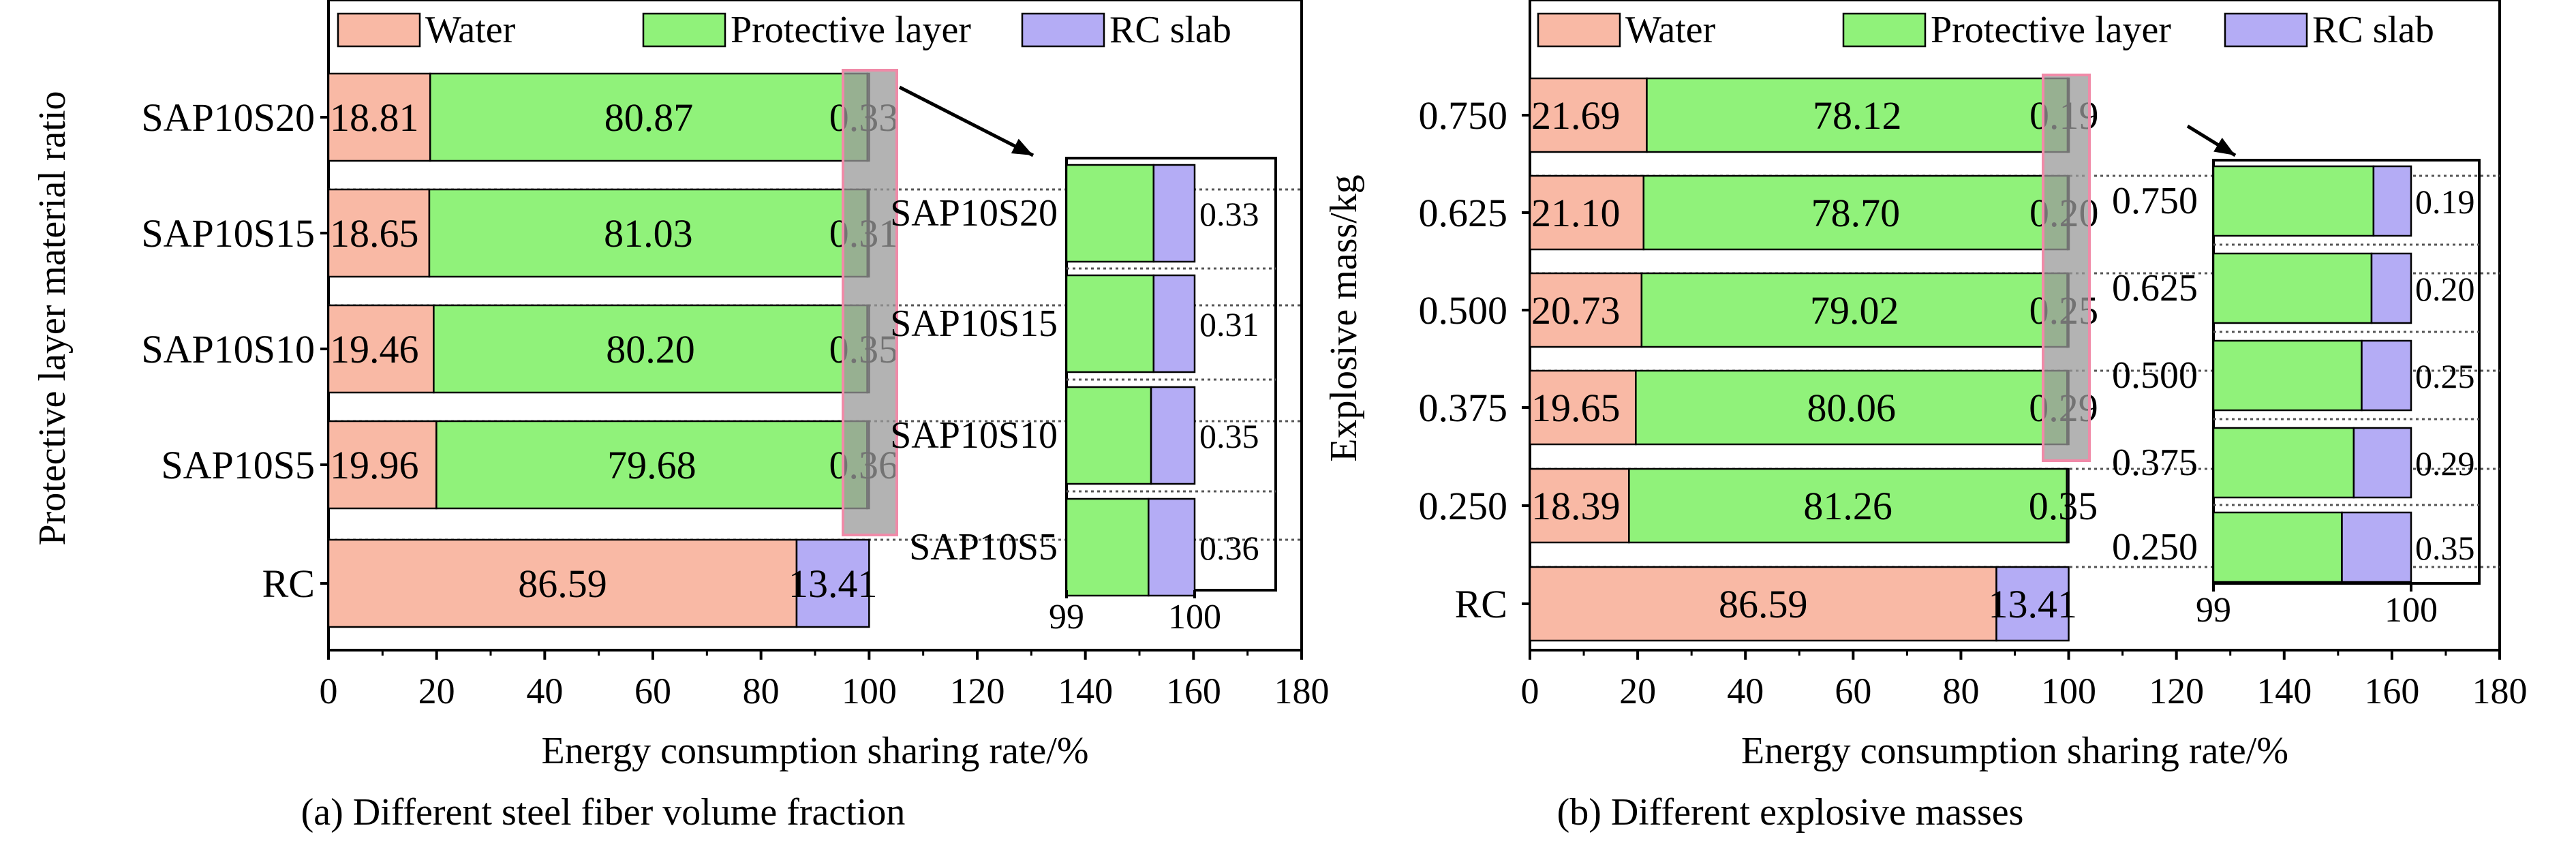 The height and width of the screenshot is (858, 2576). What do you see at coordinates (2373, 30) in the screenshot?
I see `legend-label-rc: RC slab` at bounding box center [2373, 30].